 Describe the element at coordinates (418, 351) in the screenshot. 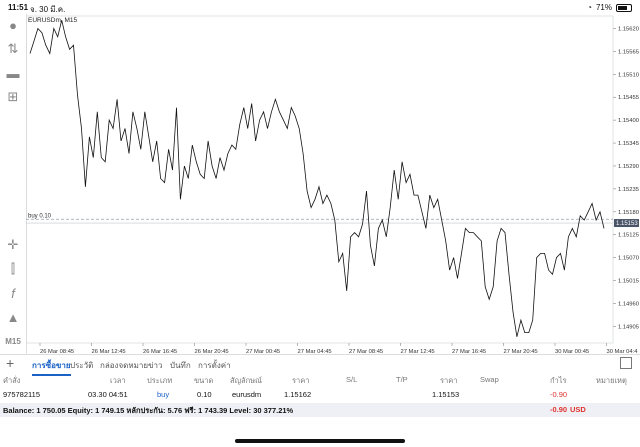

I see `x-tick-label: 27 Mar 12:45` at that location.